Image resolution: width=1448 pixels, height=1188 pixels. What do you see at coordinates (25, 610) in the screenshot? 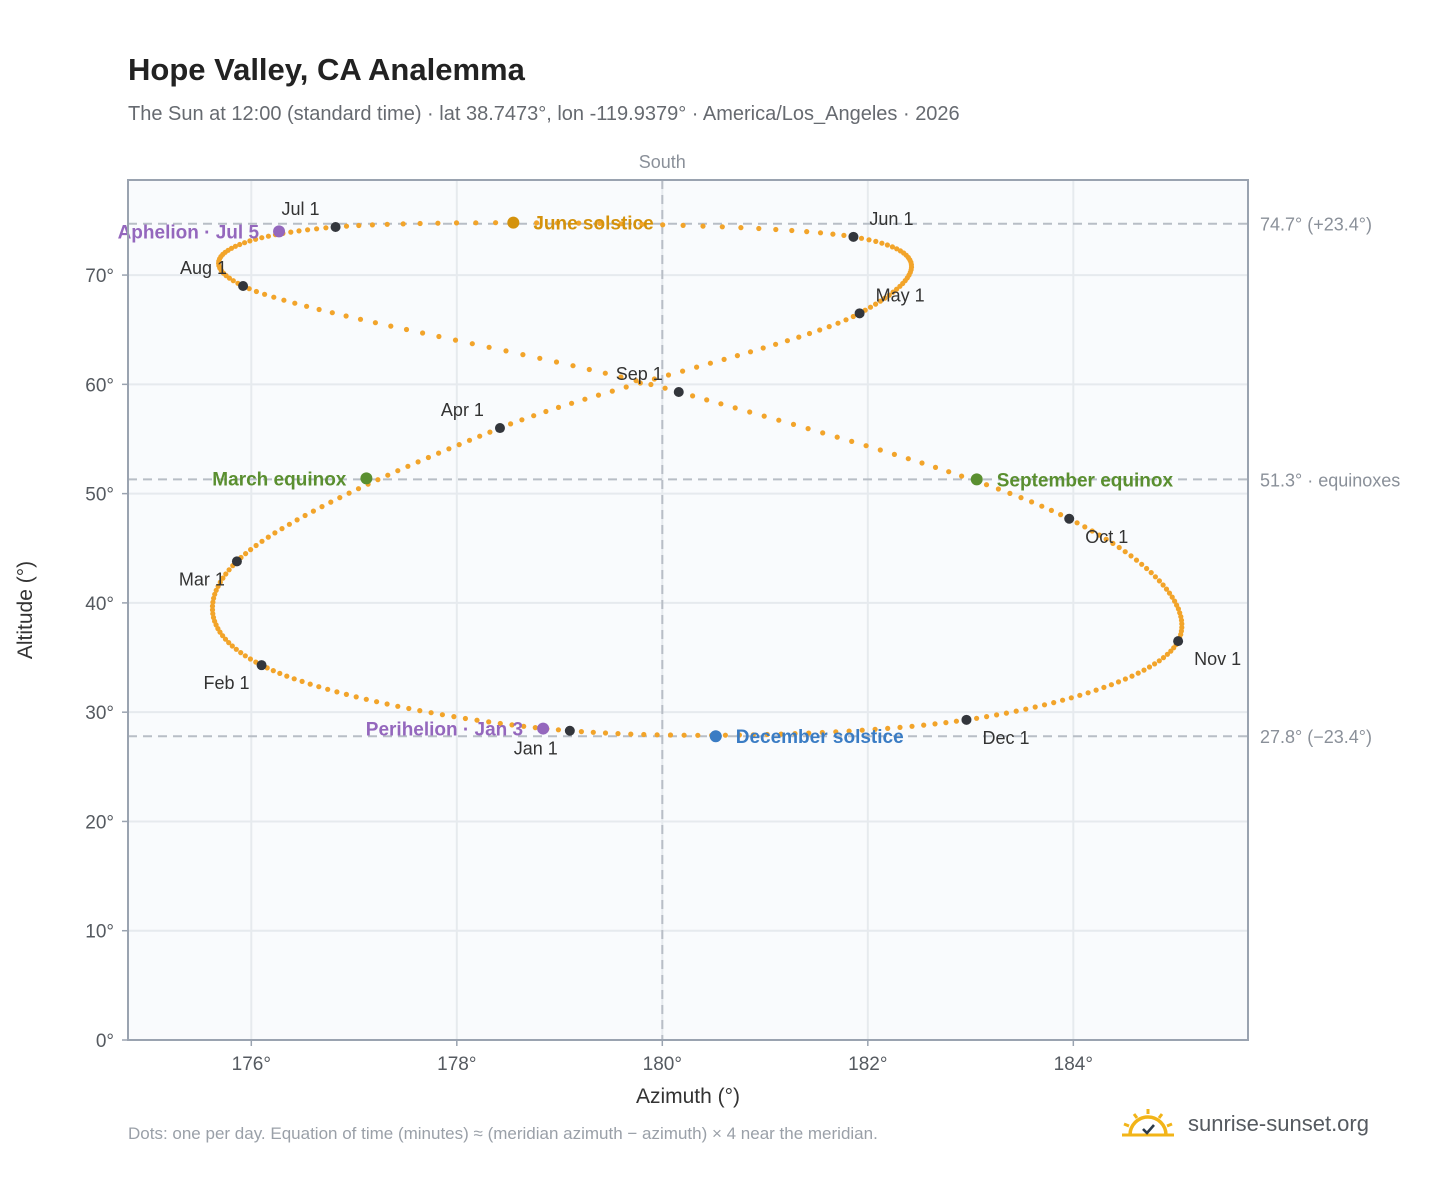
I see `y-axis-label: Altitude (°)` at bounding box center [25, 610].